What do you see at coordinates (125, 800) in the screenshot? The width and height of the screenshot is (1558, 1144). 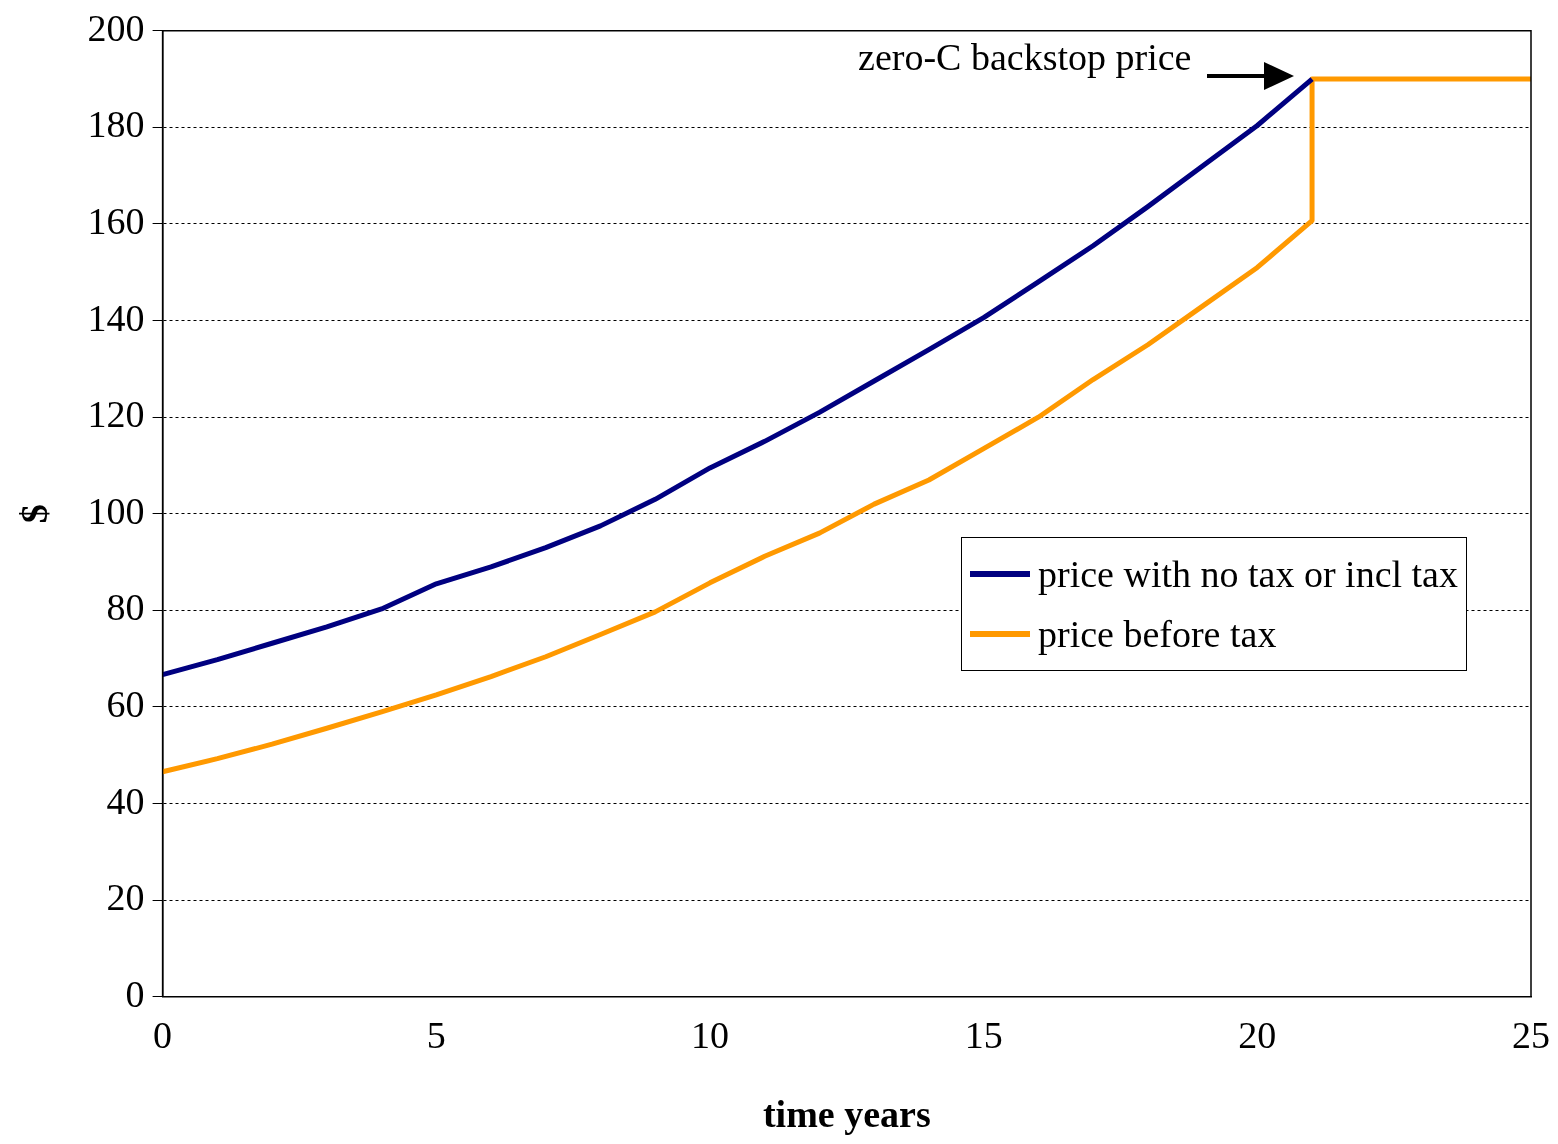 I see `y-tick-label: 40` at bounding box center [125, 800].